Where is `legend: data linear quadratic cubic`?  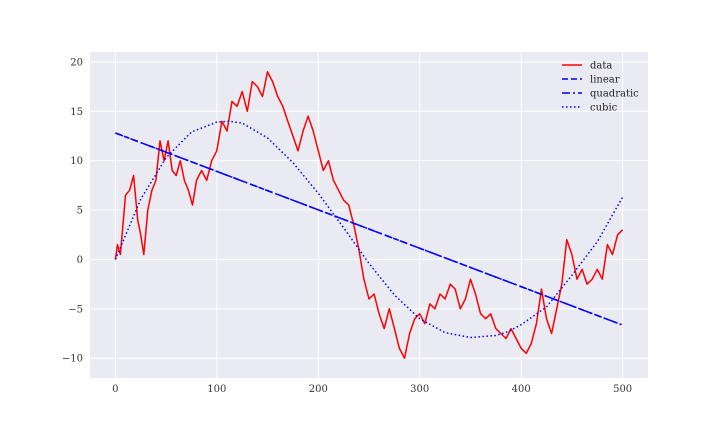
legend: data linear quadratic cubic is located at coordinates (600, 87).